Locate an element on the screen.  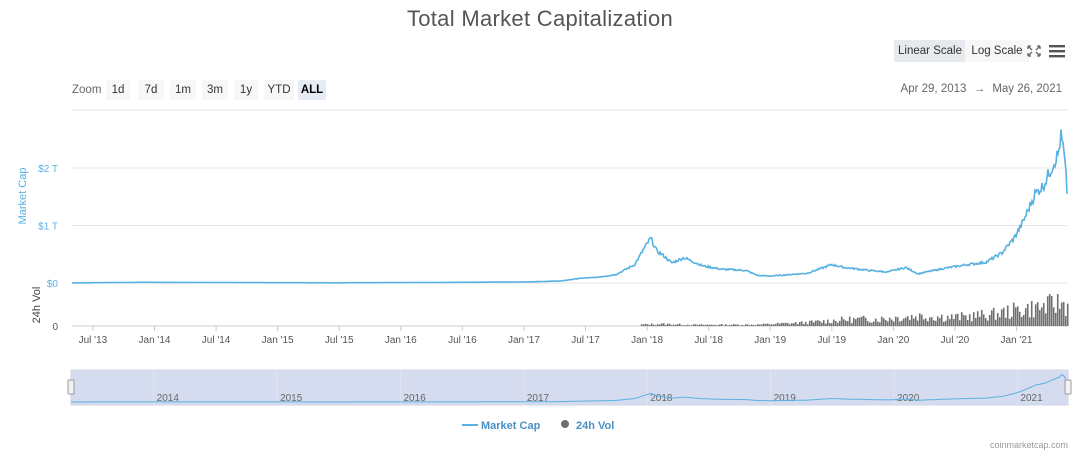
y-axis-title-volume: 24h Vol is located at coordinates (37, 305).